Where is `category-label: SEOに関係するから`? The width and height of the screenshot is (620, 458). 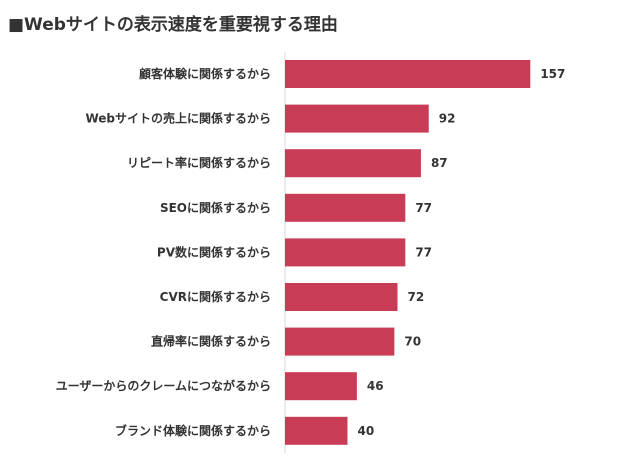
category-label: SEOに関係するから is located at coordinates (215, 207).